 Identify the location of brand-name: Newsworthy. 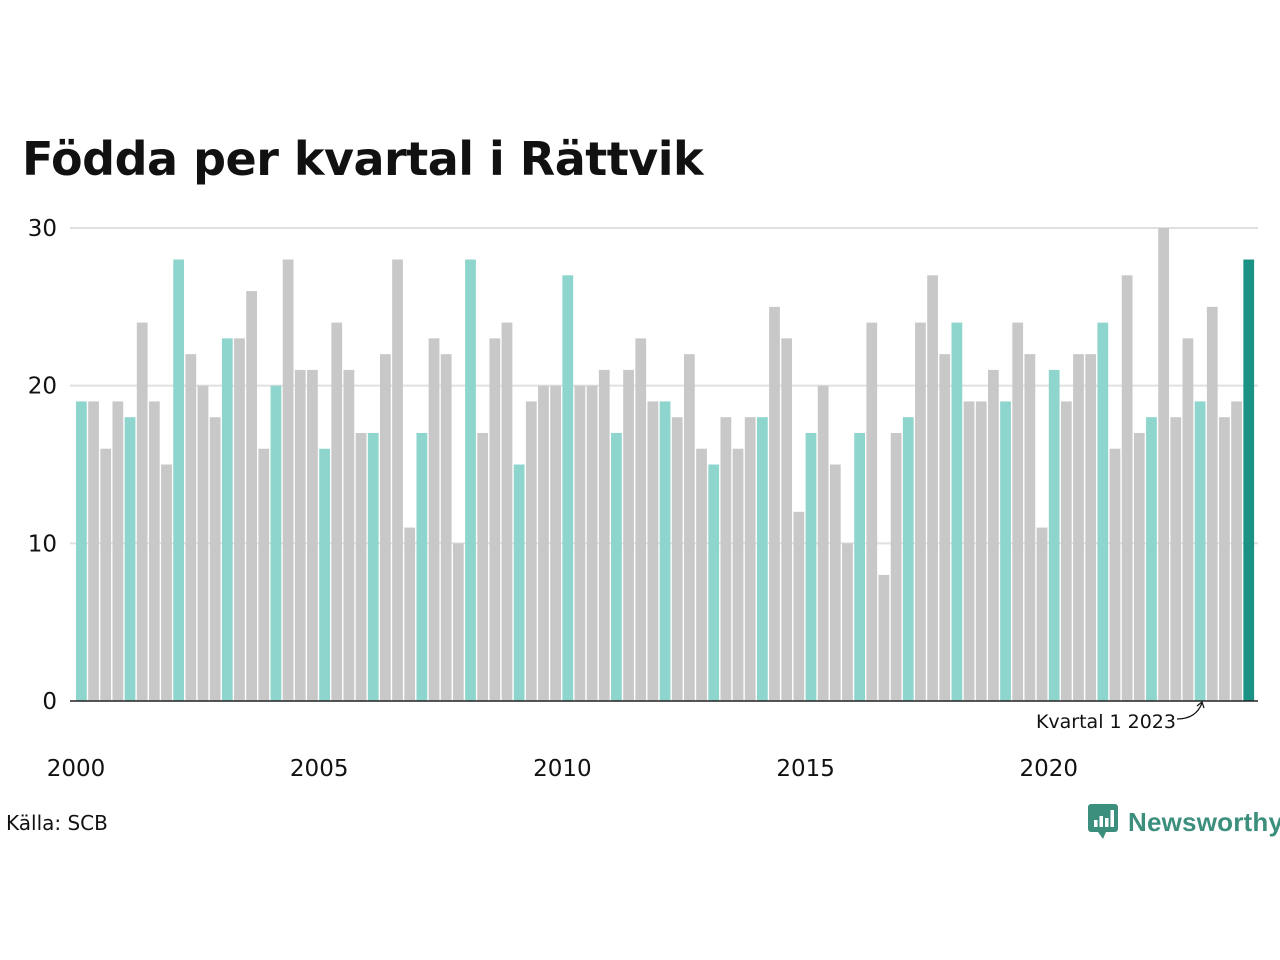
(1204, 821).